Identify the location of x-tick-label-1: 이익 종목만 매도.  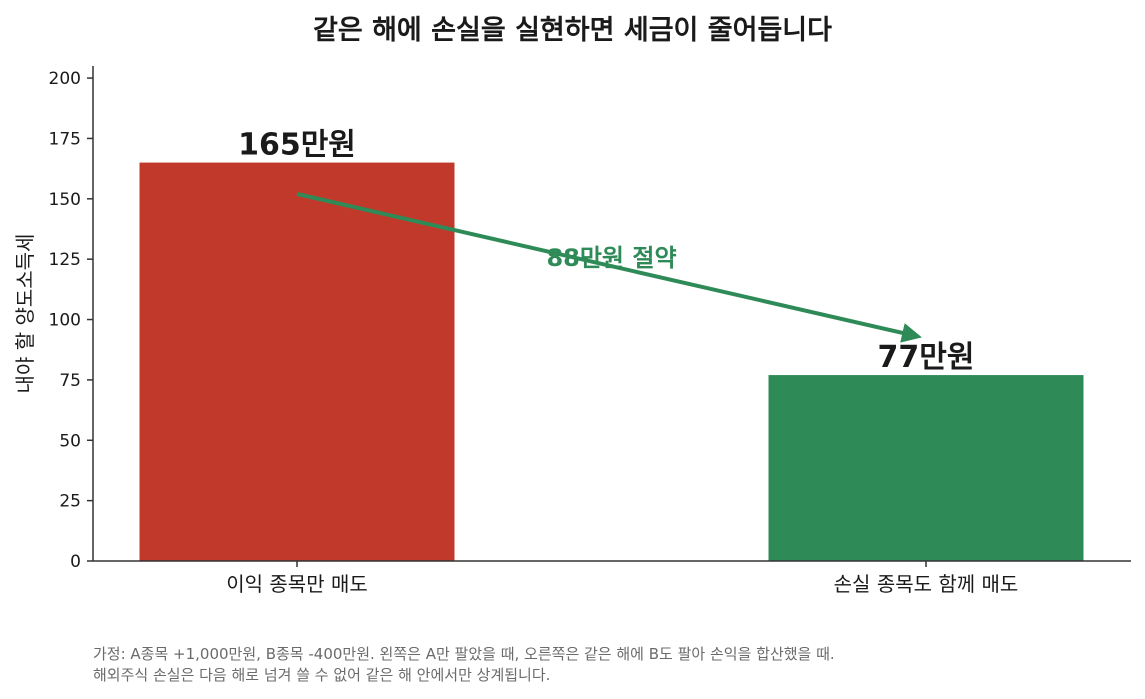
(297, 584).